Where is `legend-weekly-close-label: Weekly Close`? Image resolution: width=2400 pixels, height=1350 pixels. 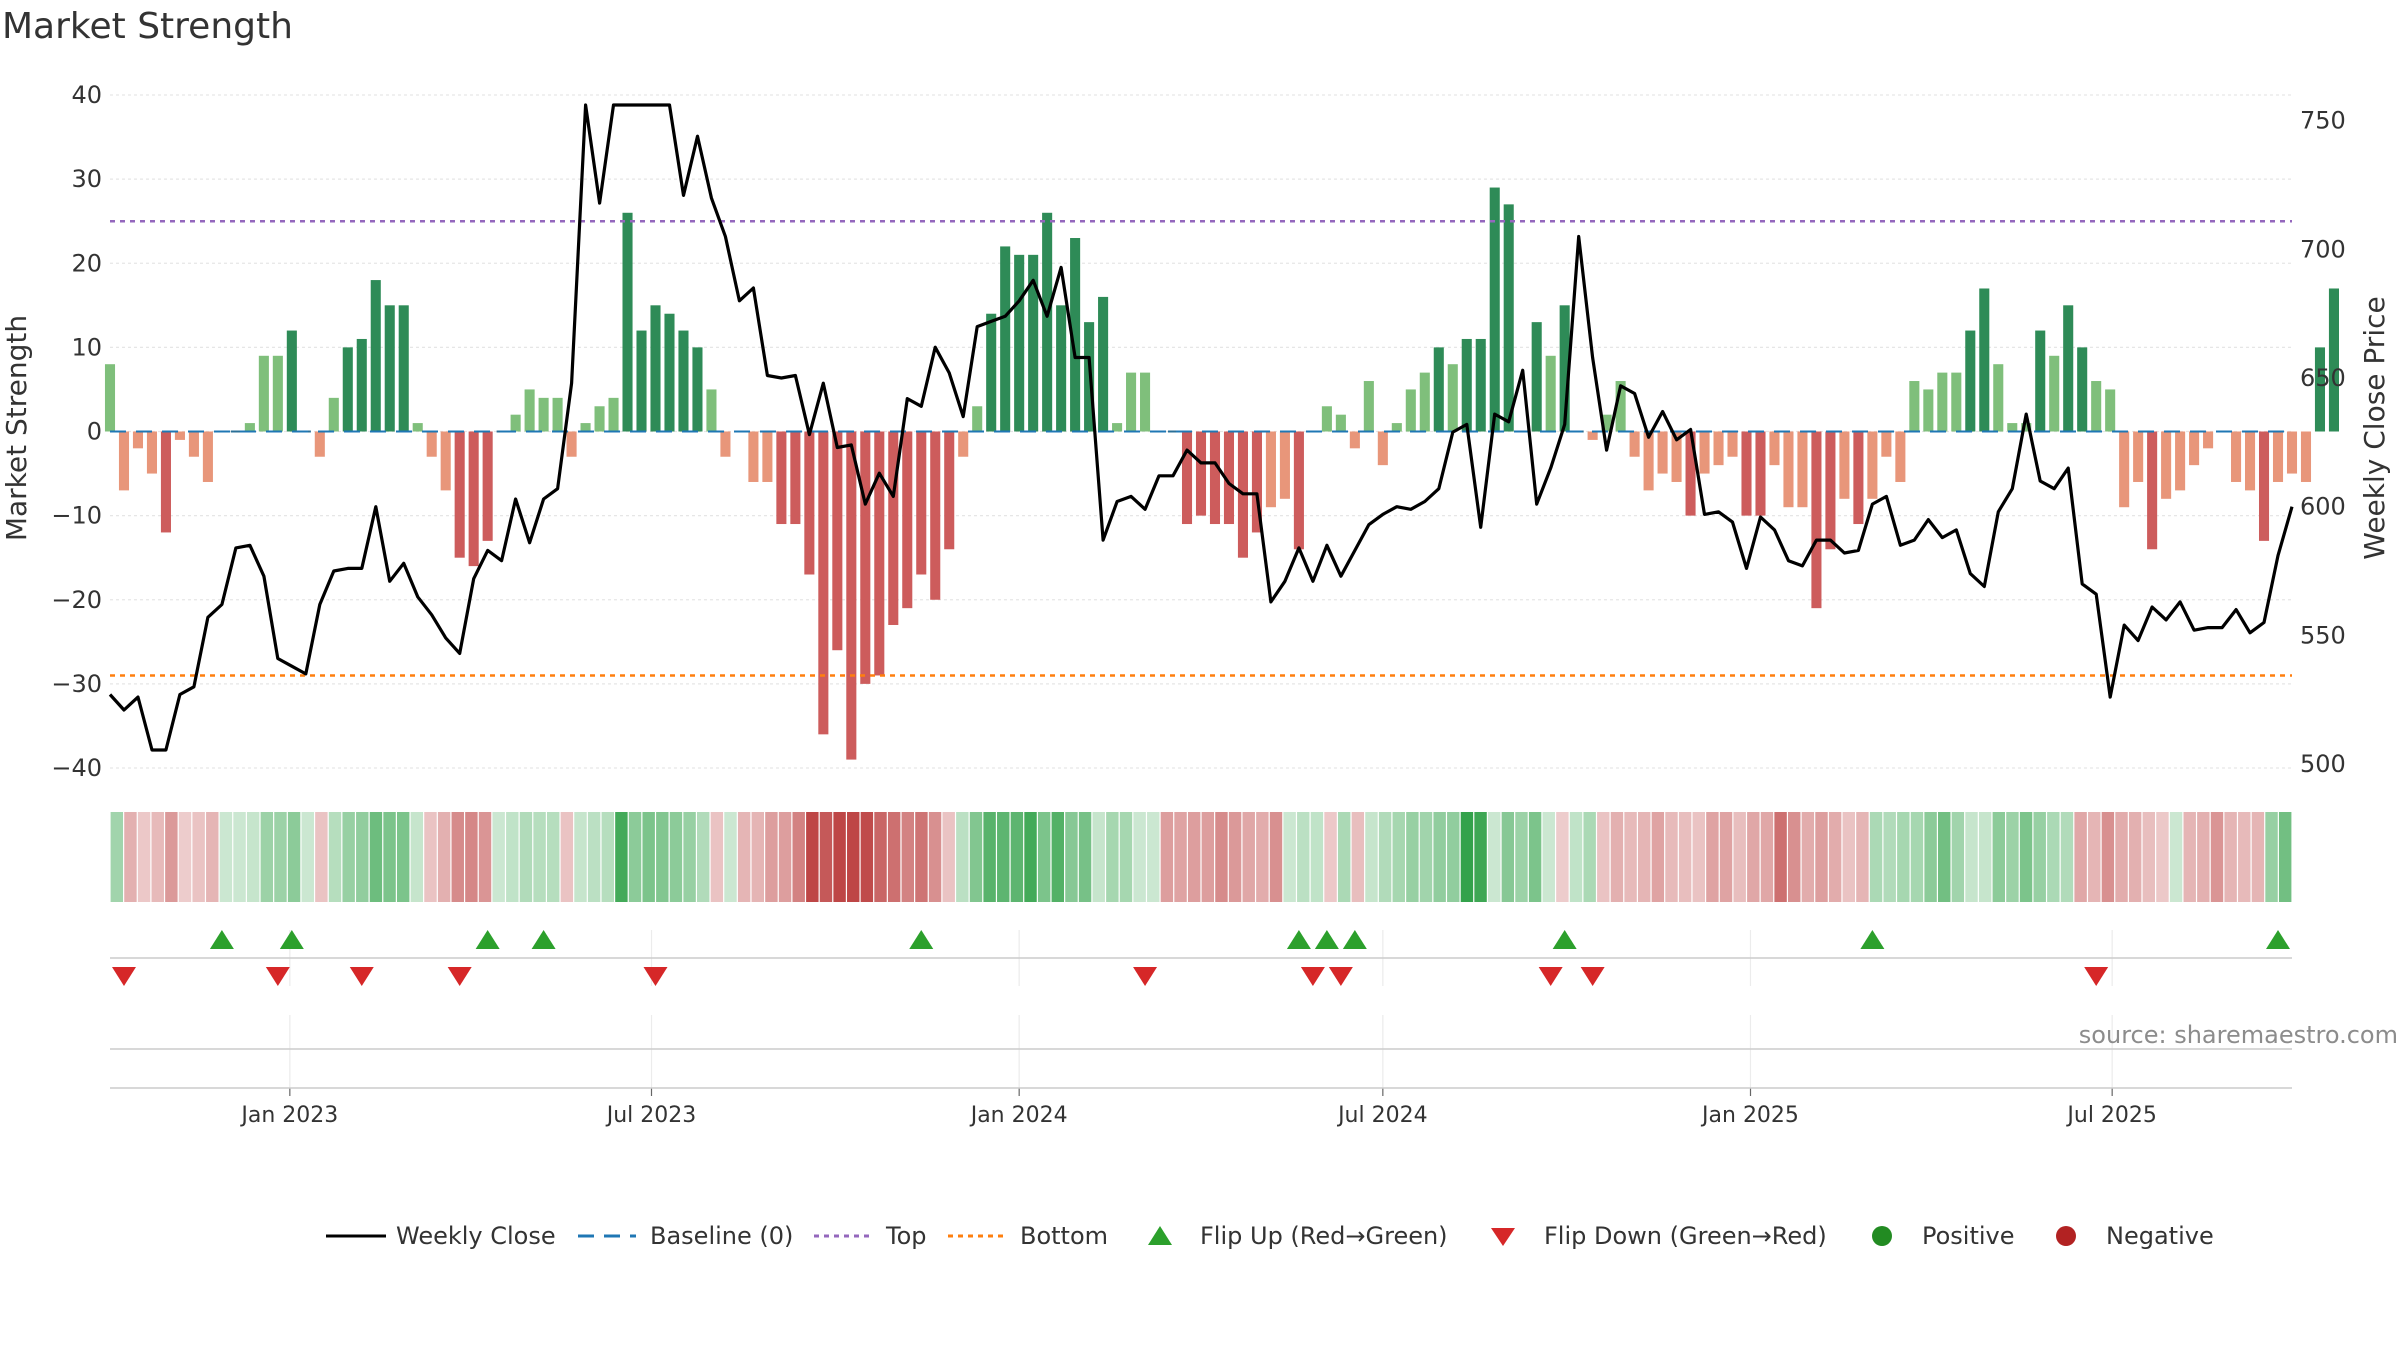
legend-weekly-close-label: Weekly Close is located at coordinates (476, 1236).